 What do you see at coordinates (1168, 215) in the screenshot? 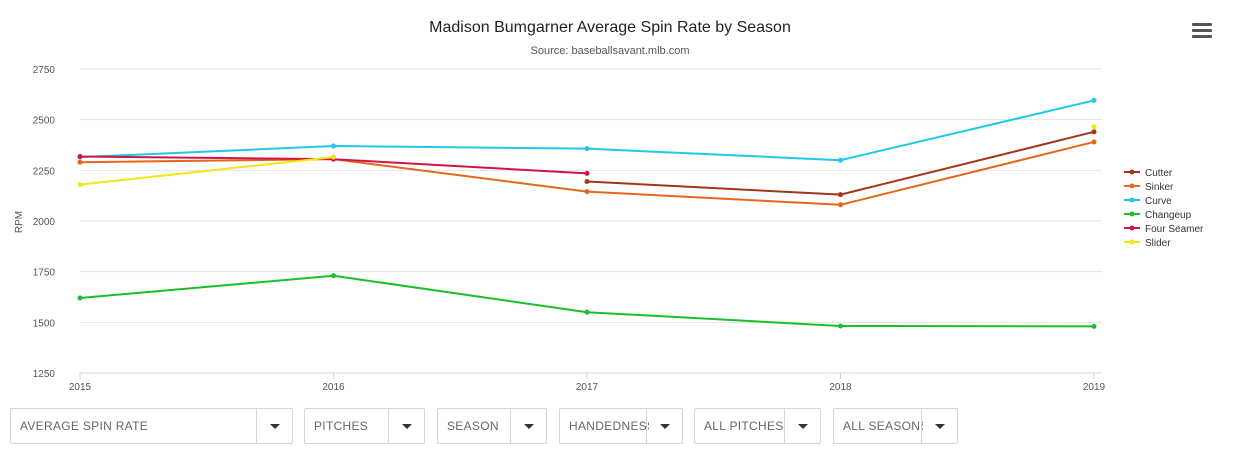
I see `legend-label-changeup: Changeup` at bounding box center [1168, 215].